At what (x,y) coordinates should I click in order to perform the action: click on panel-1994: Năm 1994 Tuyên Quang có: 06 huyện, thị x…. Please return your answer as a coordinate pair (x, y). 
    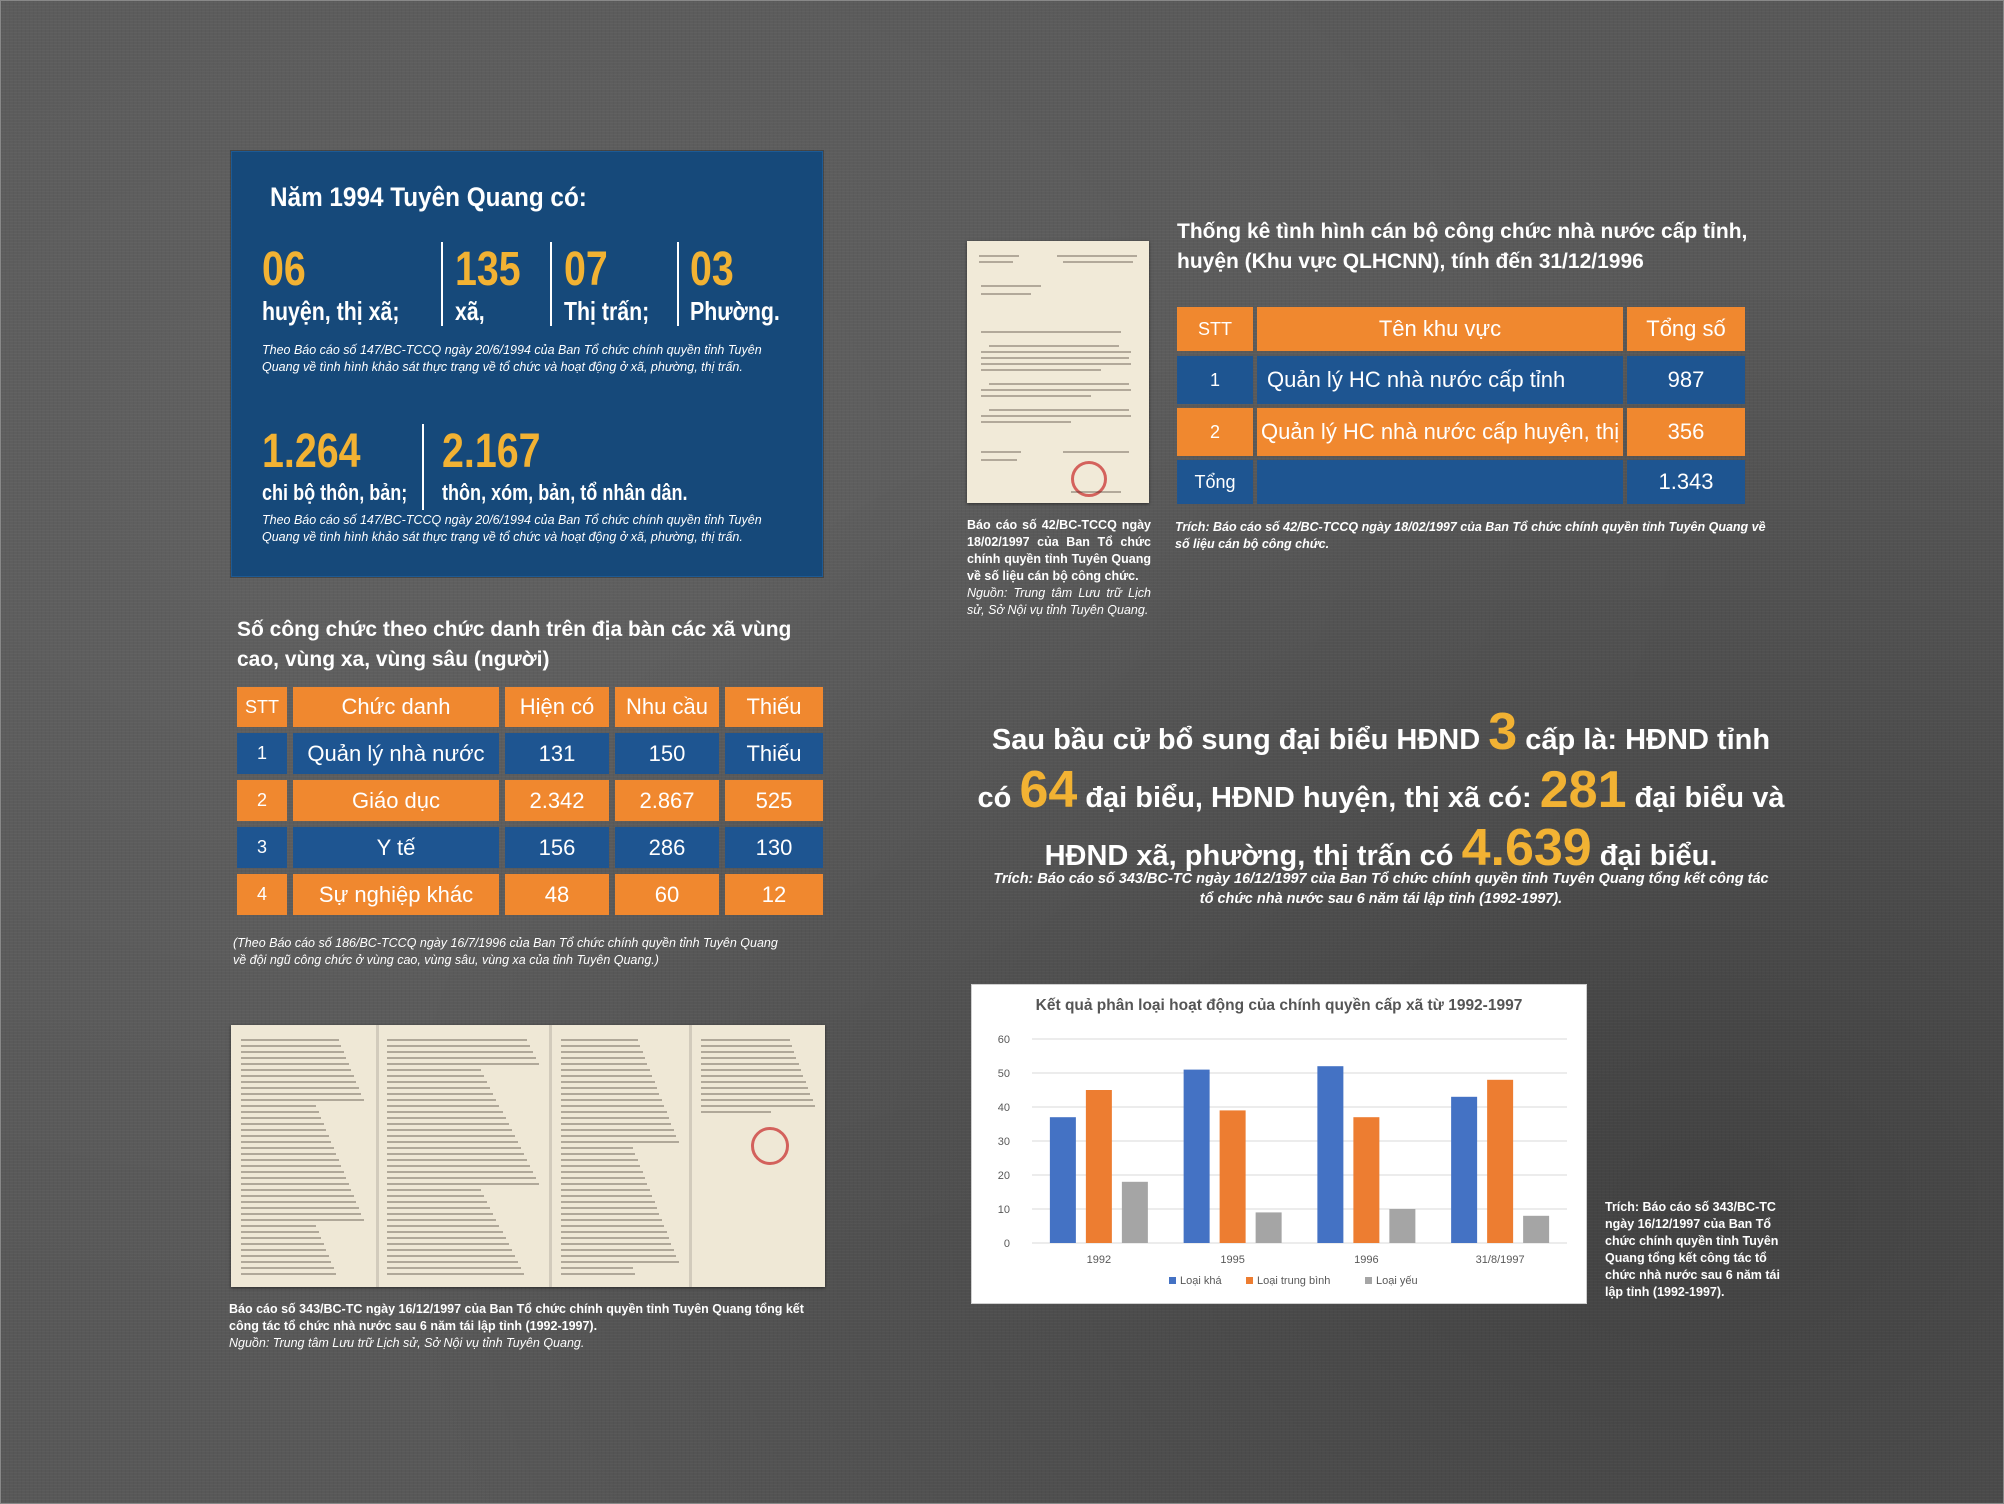
    Looking at the image, I should click on (527, 364).